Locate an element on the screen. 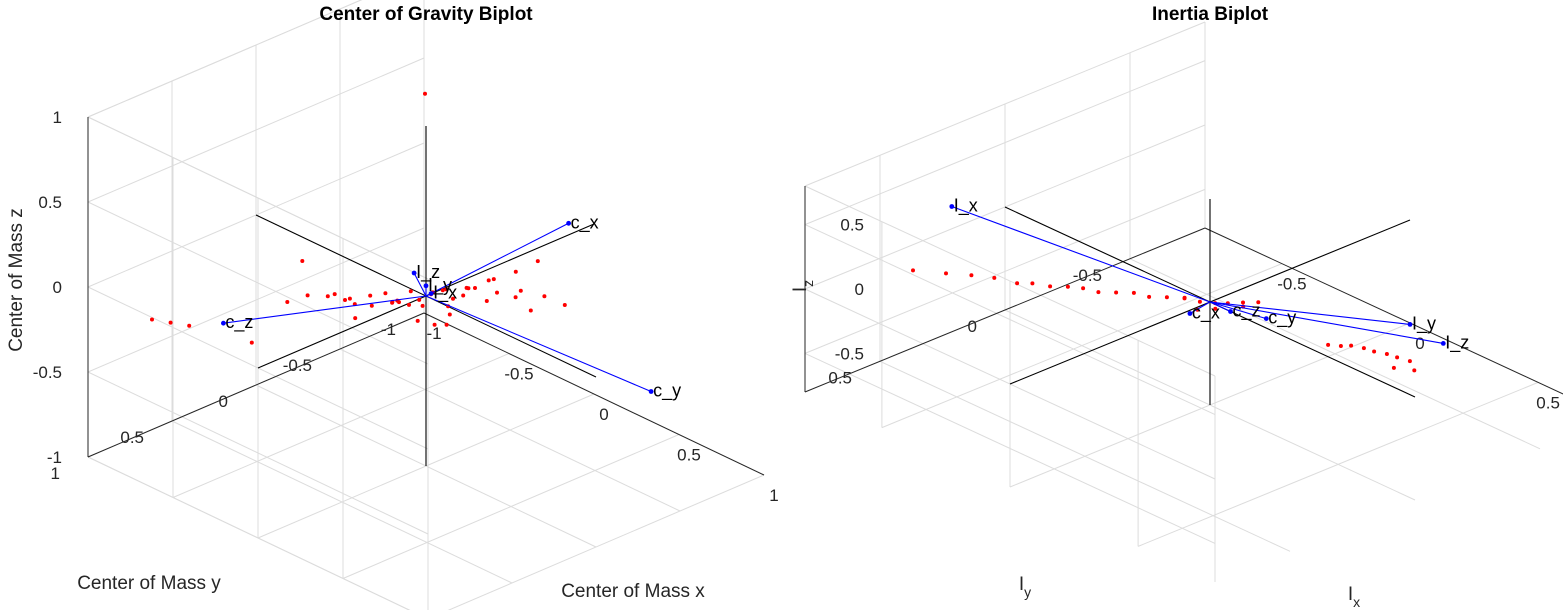 This screenshot has width=1563, height=610. y-tick-label: 0.5 is located at coordinates (132, 437).